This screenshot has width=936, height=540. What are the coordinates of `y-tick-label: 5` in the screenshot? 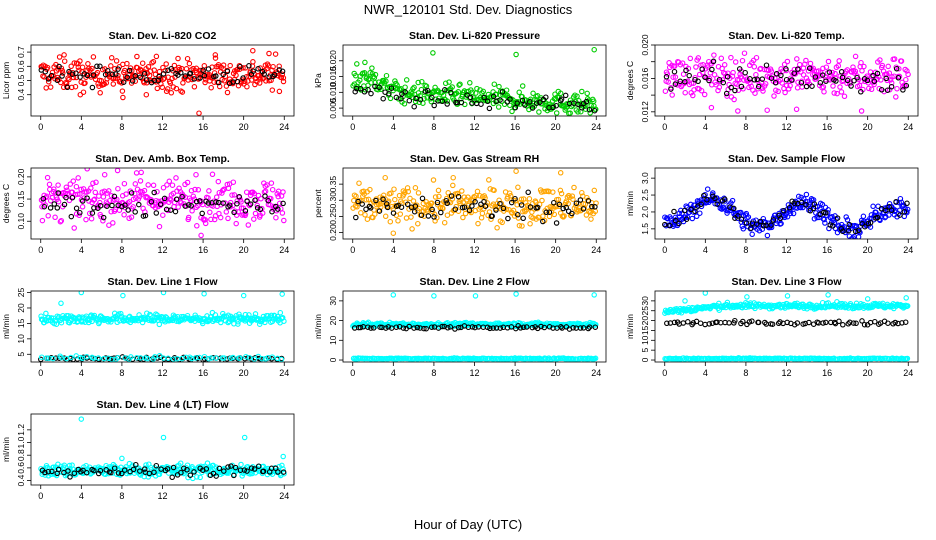 It's located at (645, 350).